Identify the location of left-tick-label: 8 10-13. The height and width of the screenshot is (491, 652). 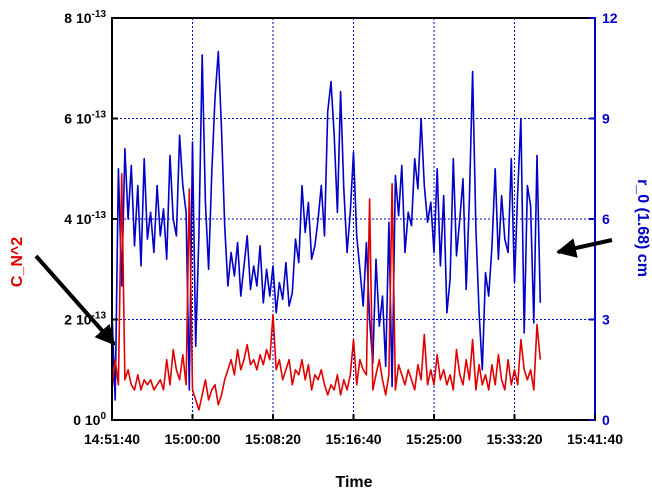
(85, 17).